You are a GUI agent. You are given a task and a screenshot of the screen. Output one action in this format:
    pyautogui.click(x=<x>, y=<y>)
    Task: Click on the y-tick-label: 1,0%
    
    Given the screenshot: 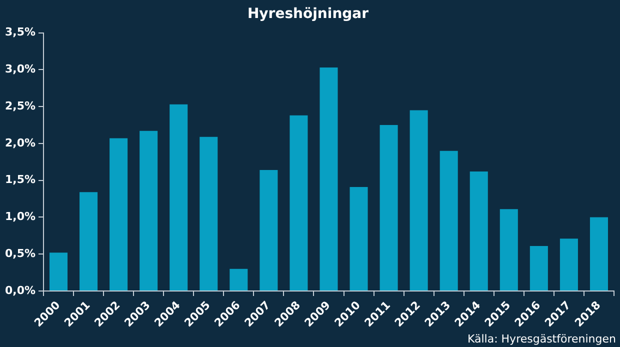 What is the action you would take?
    pyautogui.click(x=20, y=217)
    